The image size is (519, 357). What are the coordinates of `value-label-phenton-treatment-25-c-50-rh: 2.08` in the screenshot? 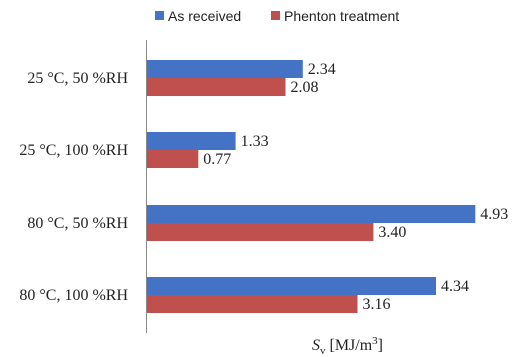 It's located at (305, 87).